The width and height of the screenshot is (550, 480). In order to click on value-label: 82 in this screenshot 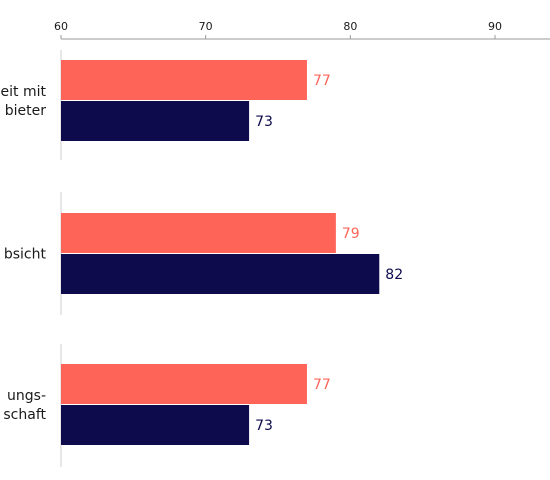, I will do `click(394, 275)`.